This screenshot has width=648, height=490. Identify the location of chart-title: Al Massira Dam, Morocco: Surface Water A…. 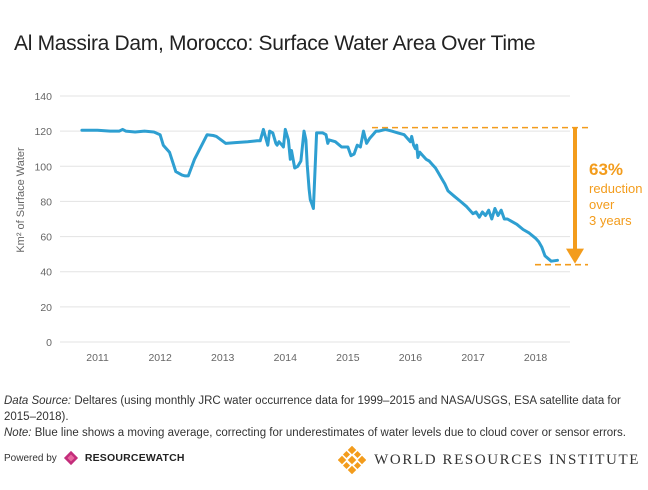
(275, 43).